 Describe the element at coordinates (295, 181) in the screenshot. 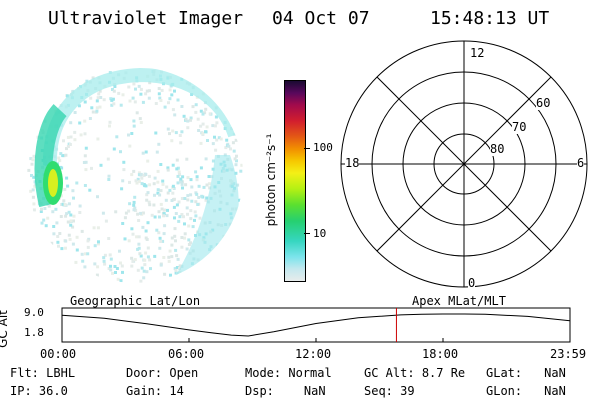

I see `color-scale-bar` at that location.